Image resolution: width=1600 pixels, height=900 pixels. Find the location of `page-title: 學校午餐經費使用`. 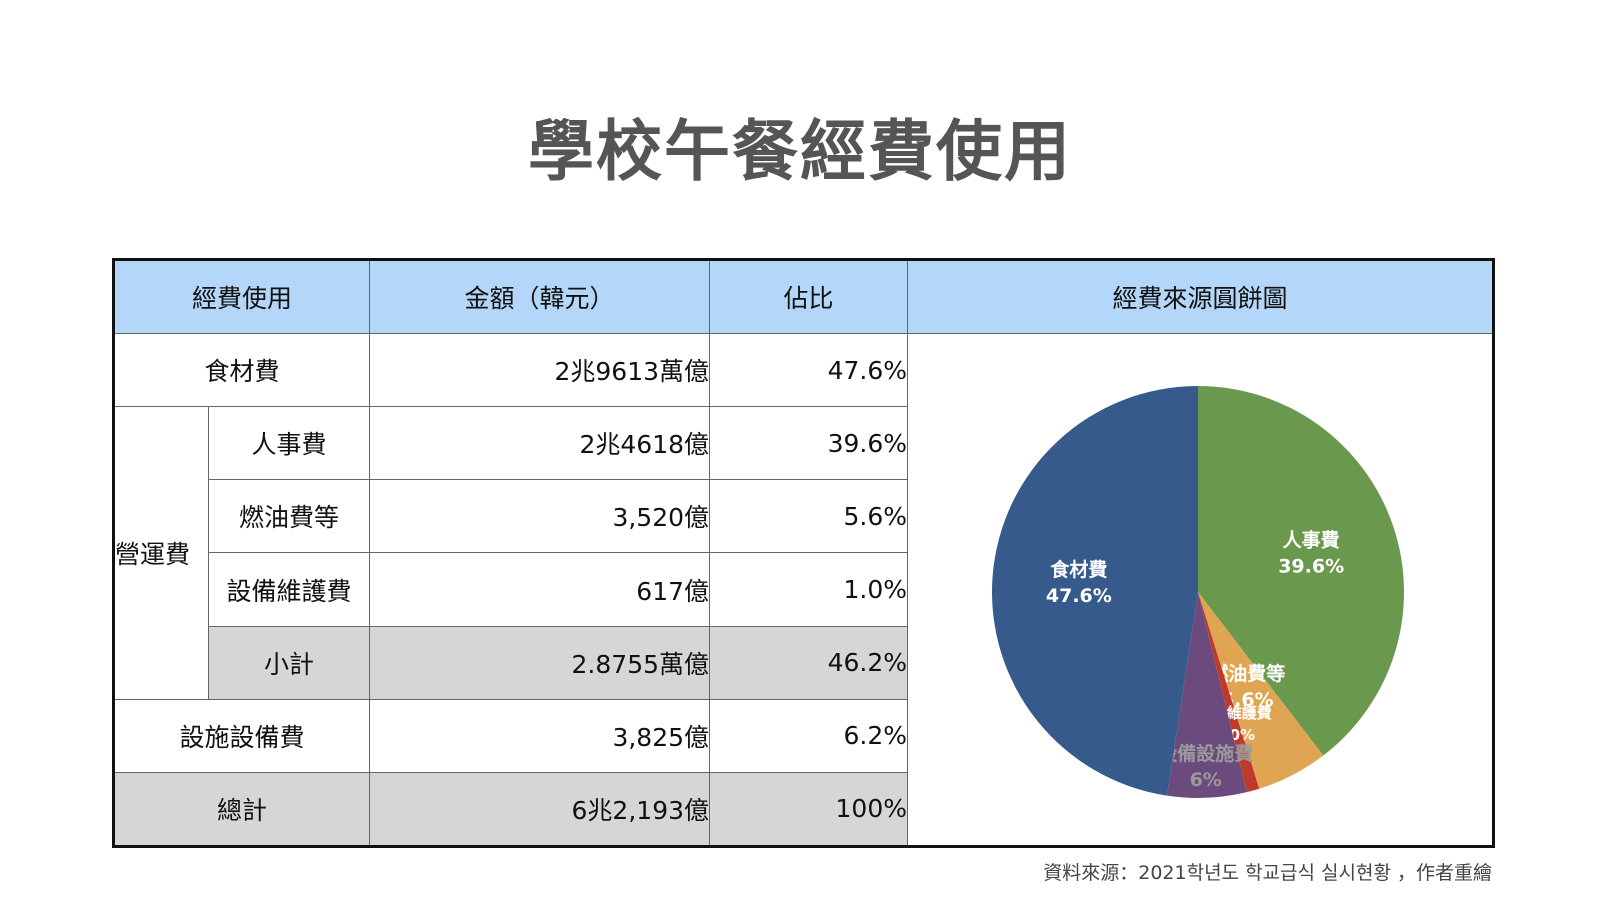

page-title: 學校午餐經費使用 is located at coordinates (800, 151).